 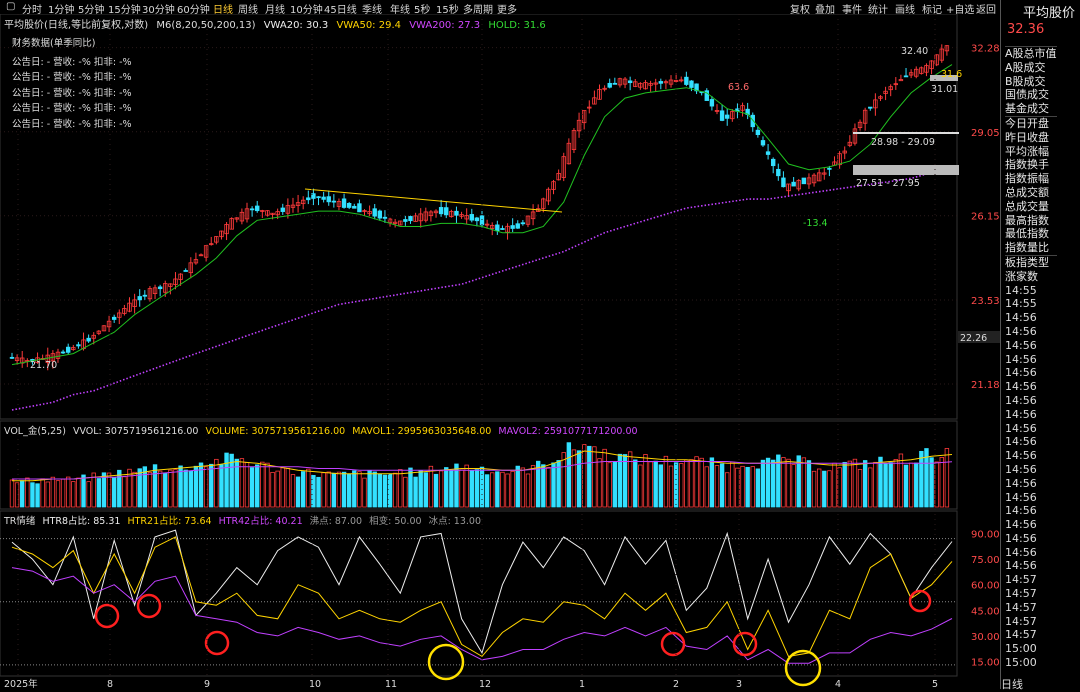 I want to click on toolbar-button: 标记, so click(x=932, y=10).